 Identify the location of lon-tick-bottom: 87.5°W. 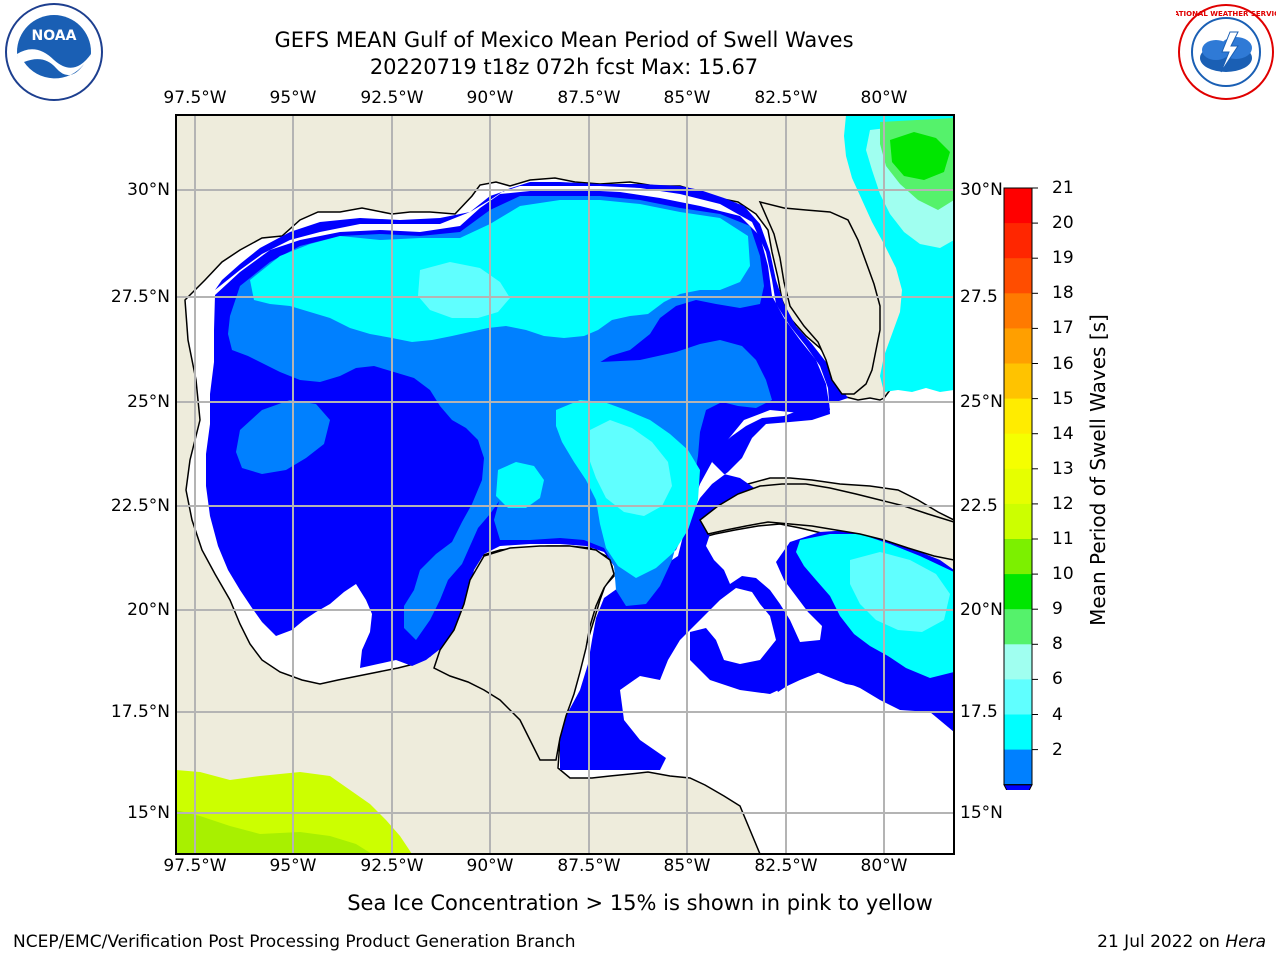
(589, 866).